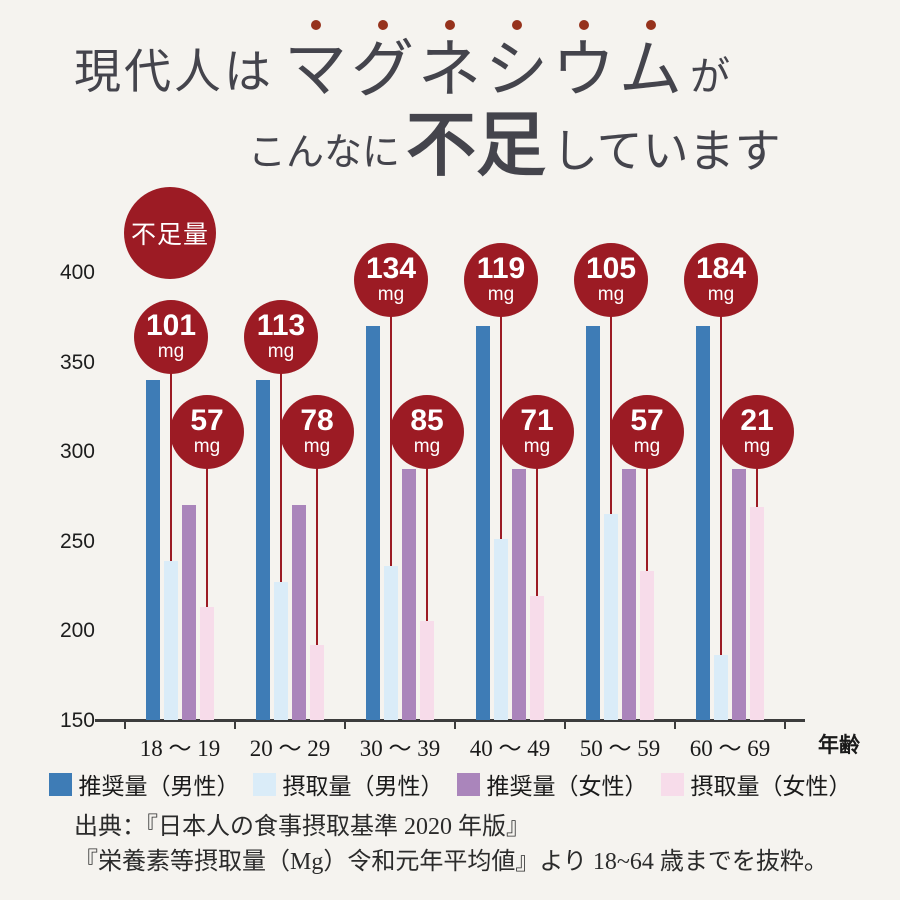 The width and height of the screenshot is (900, 900). What do you see at coordinates (174, 73) in the screenshot?
I see `title-prefix: 現代人は` at bounding box center [174, 73].